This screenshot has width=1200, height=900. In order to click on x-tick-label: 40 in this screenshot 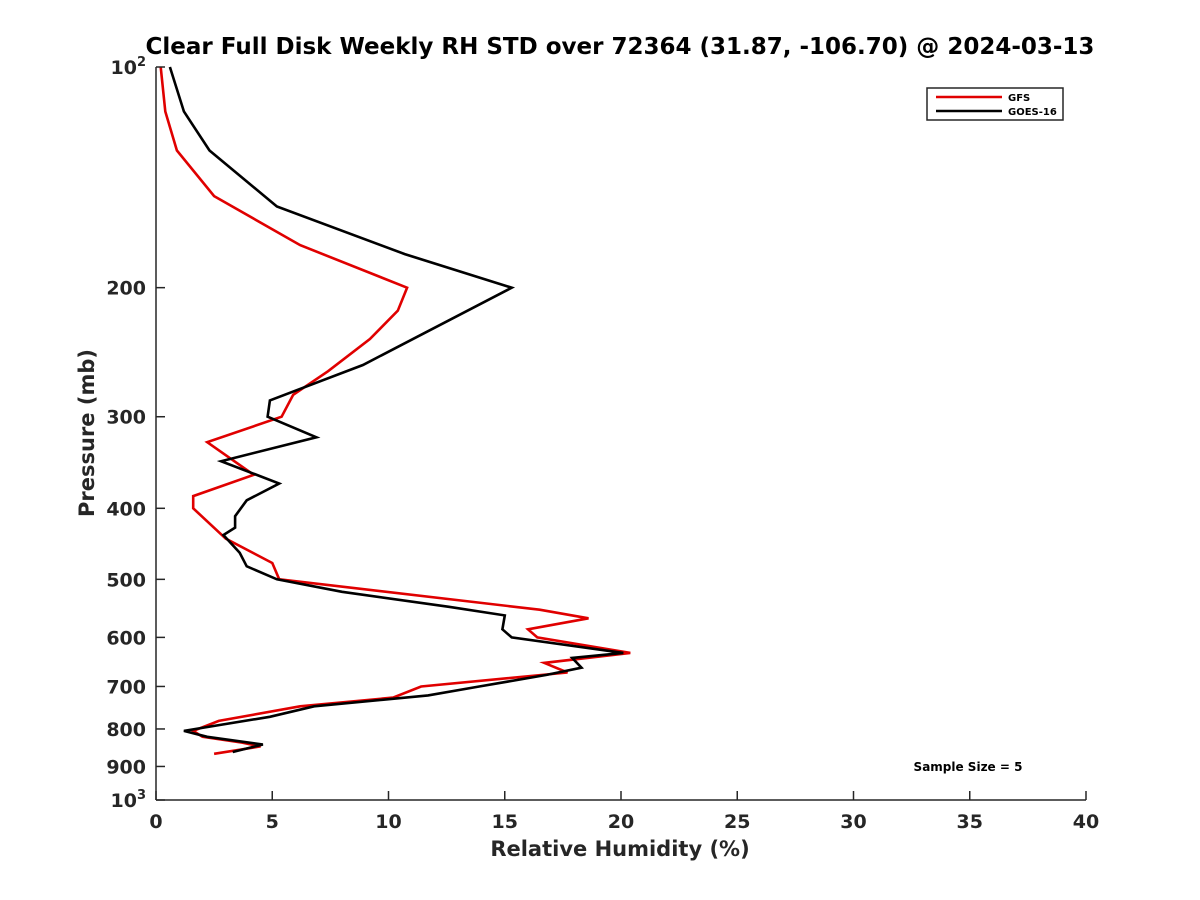, I will do `click(1086, 822)`.